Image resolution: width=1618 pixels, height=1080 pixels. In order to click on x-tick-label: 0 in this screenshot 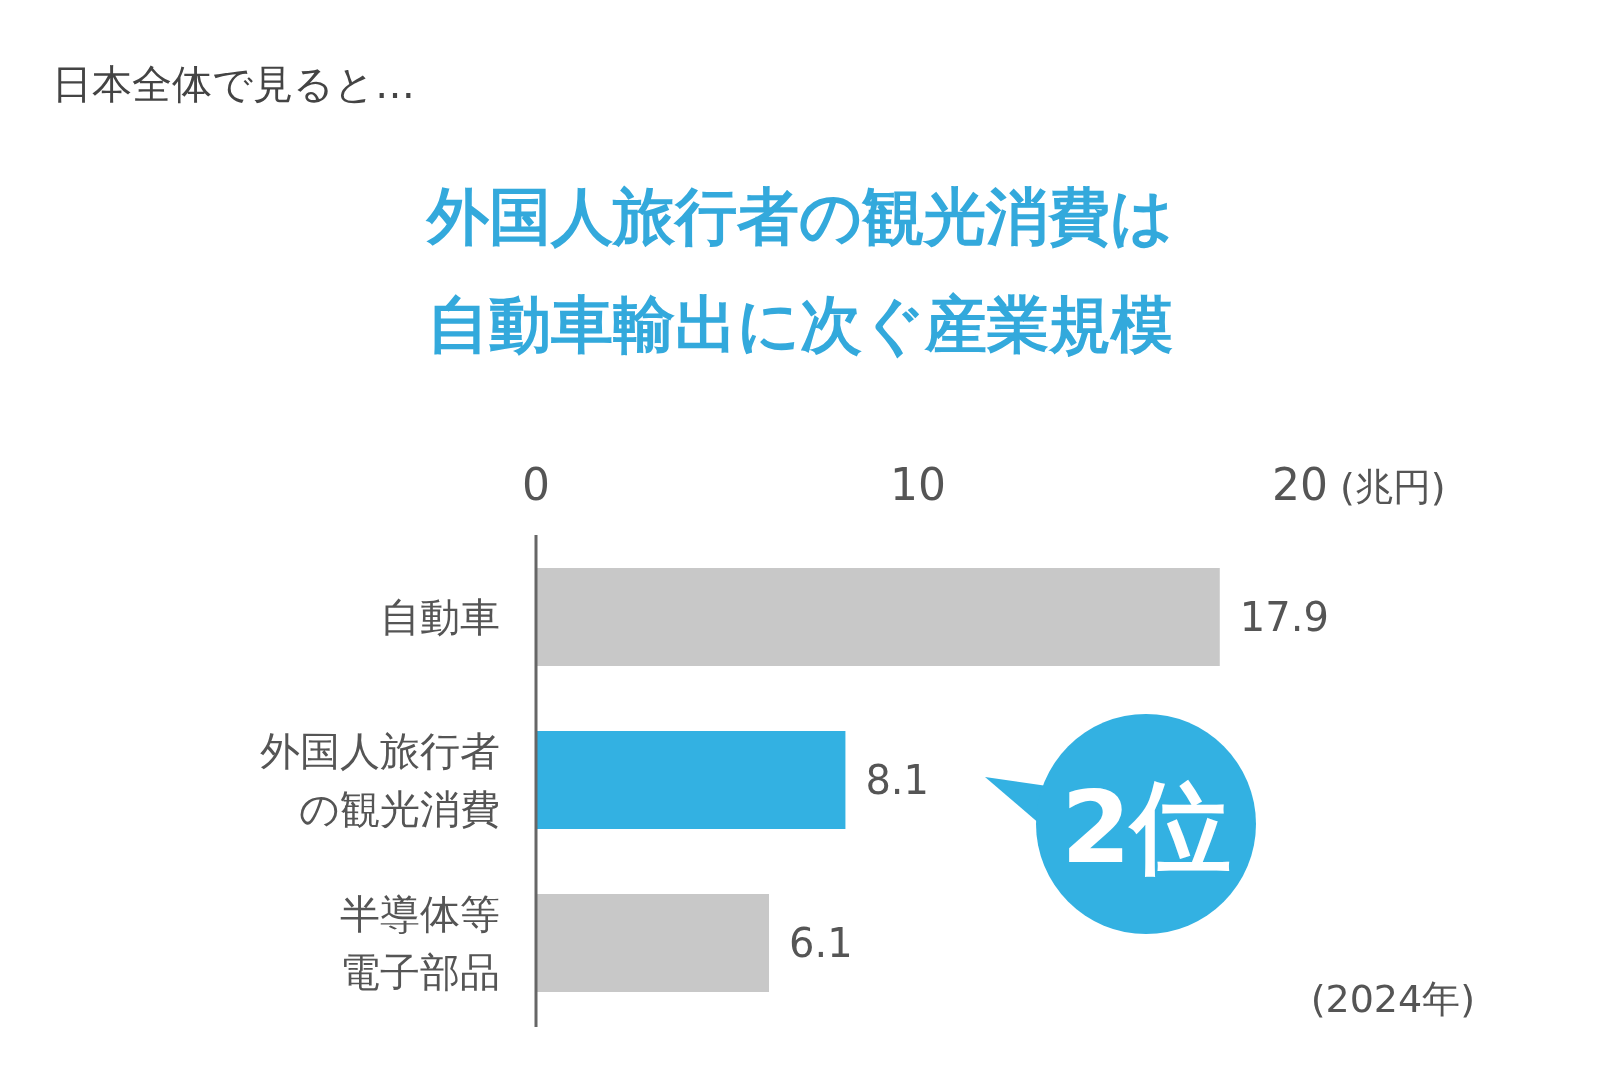, I will do `click(536, 484)`.